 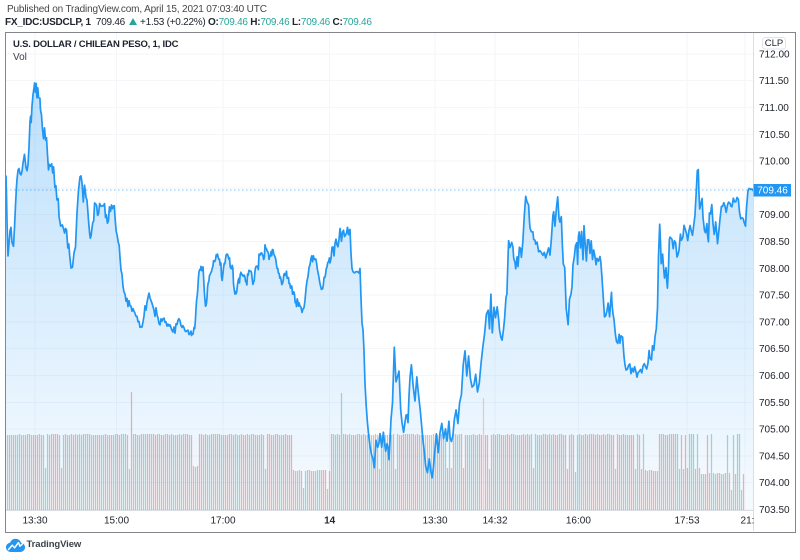 What do you see at coordinates (774, 349) in the screenshot?
I see `svg-text: 706.50` at bounding box center [774, 349].